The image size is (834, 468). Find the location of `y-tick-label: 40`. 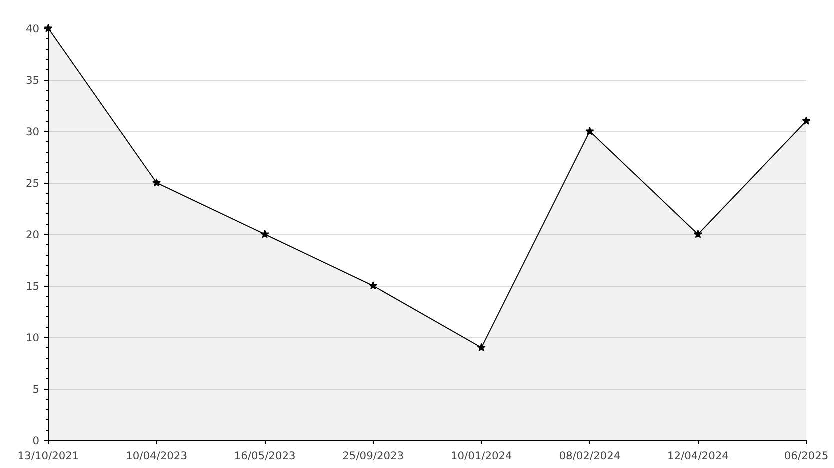

y-tick-label: 40 is located at coordinates (33, 29).